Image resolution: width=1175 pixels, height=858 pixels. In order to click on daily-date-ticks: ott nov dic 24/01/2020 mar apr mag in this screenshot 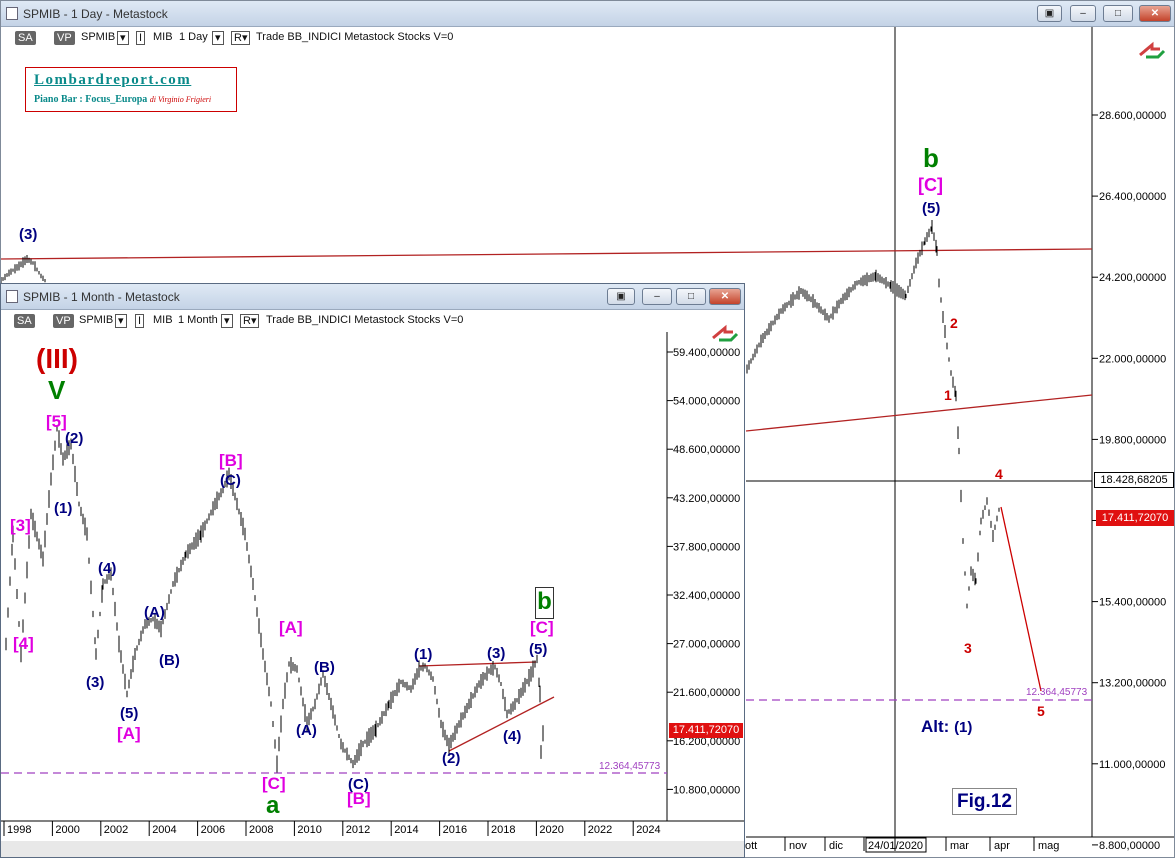, I will do `click(899, 845)`.